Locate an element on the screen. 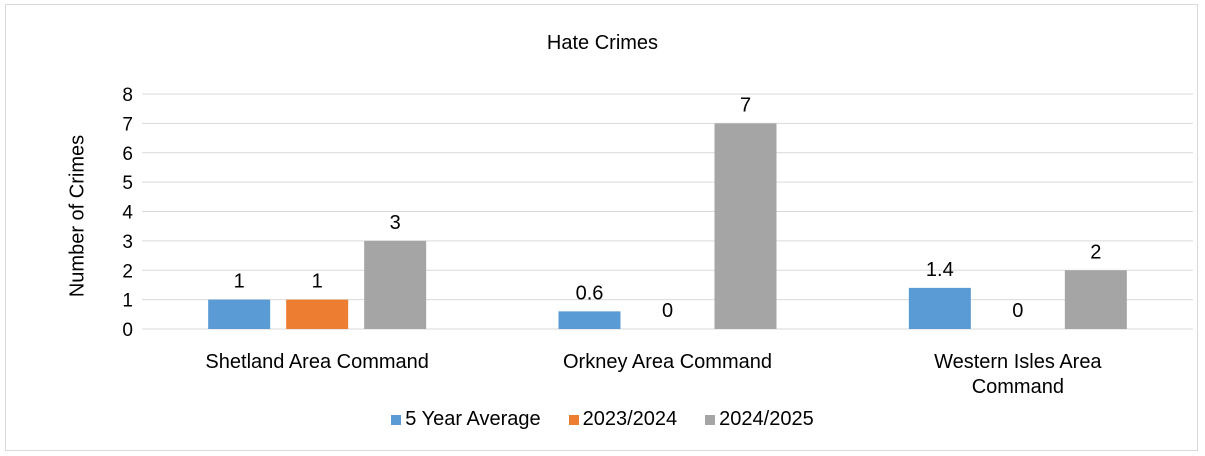  data-label: 7 is located at coordinates (745, 105).